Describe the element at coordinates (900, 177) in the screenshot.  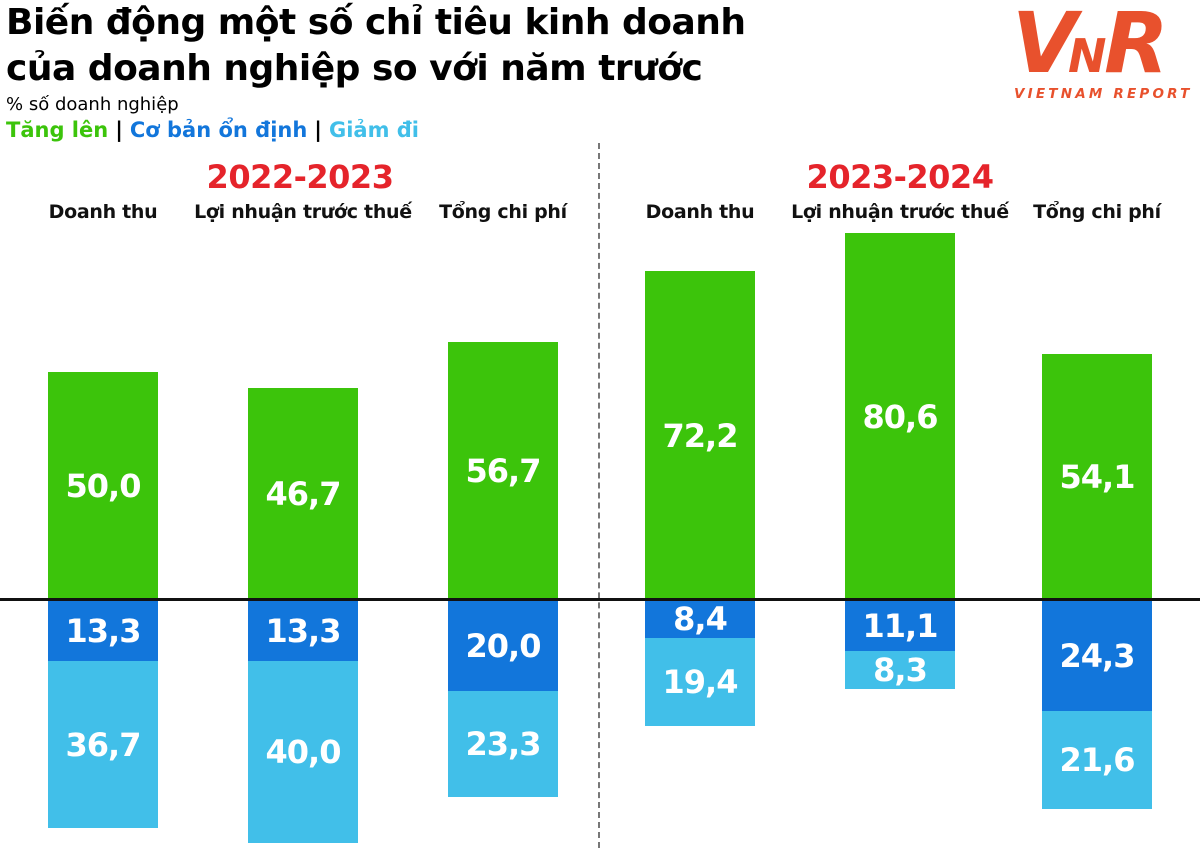
I see `period-header-2023-2024: 2023-2024` at that location.